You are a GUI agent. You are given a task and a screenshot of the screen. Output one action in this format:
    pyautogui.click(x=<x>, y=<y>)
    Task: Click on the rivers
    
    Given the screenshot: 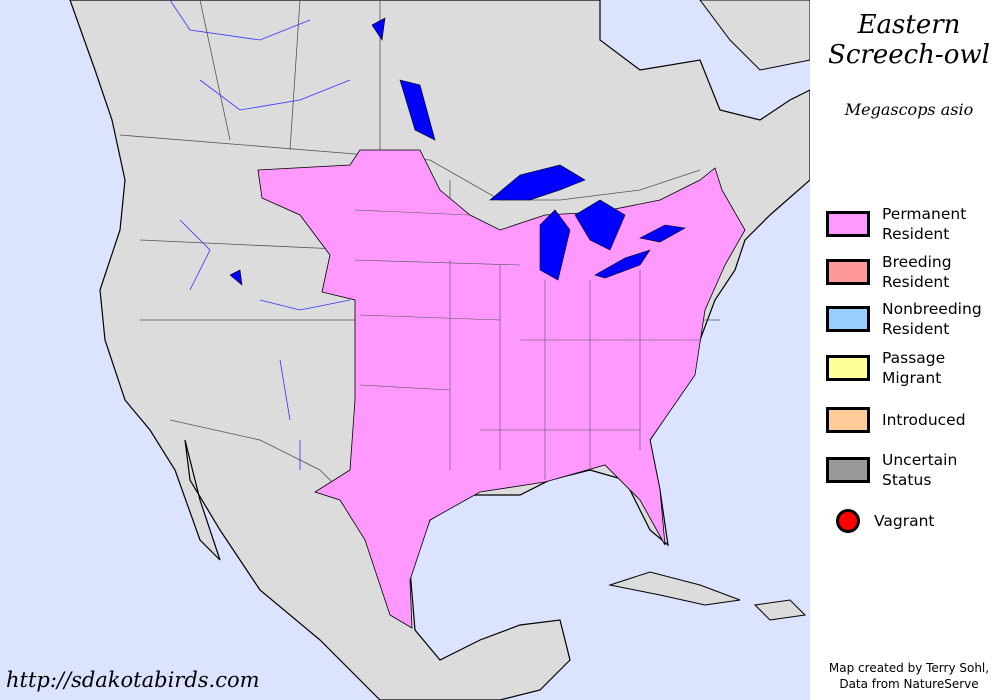 What is the action you would take?
    pyautogui.click(x=260, y=235)
    